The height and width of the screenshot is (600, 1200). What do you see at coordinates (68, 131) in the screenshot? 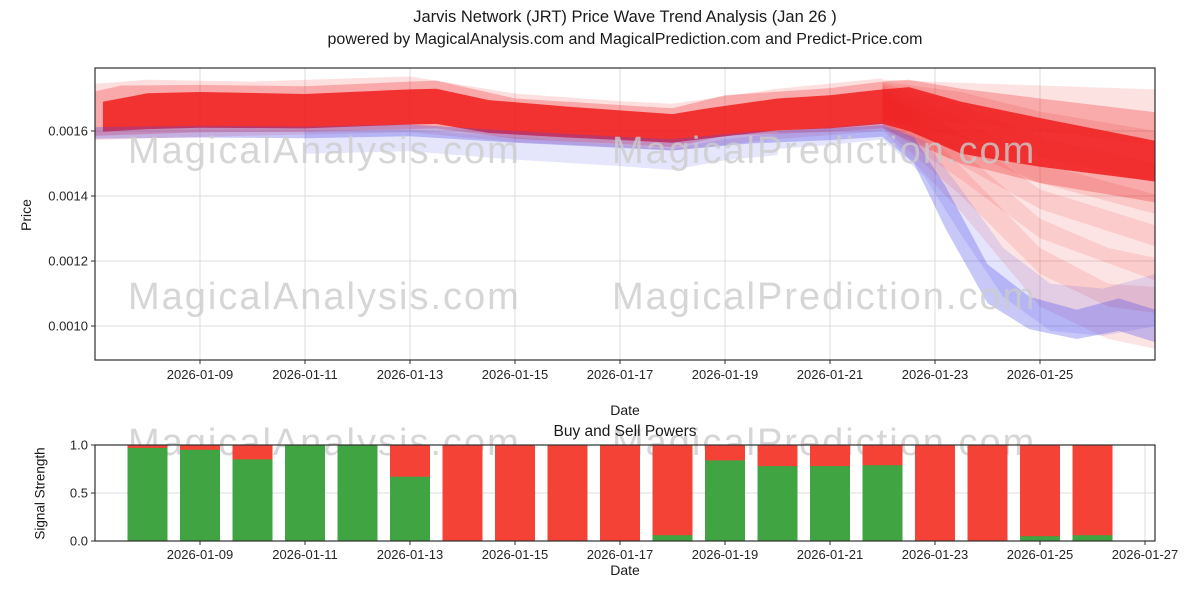
I see `y-tick-label: 0.0016` at bounding box center [68, 131].